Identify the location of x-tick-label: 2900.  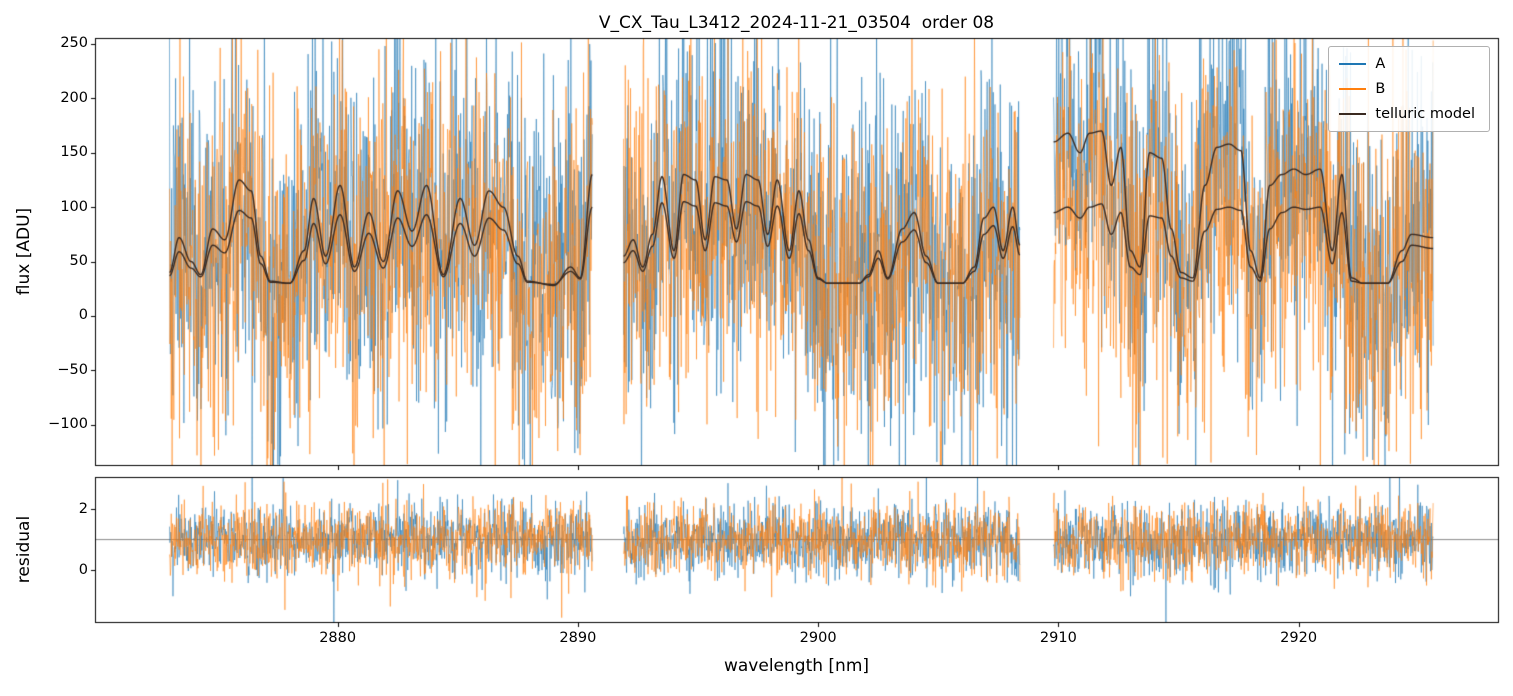
(818, 638).